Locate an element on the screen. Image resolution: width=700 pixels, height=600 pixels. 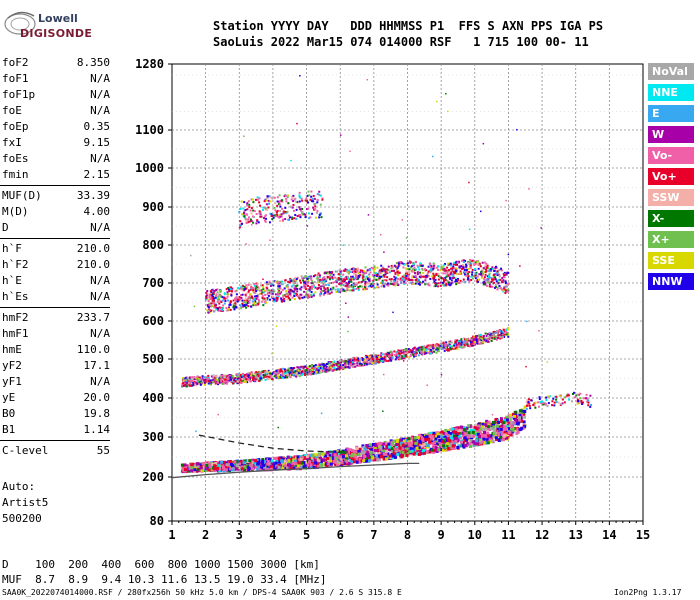
param-row: yF1 N/A is located at coordinates (56, 383).